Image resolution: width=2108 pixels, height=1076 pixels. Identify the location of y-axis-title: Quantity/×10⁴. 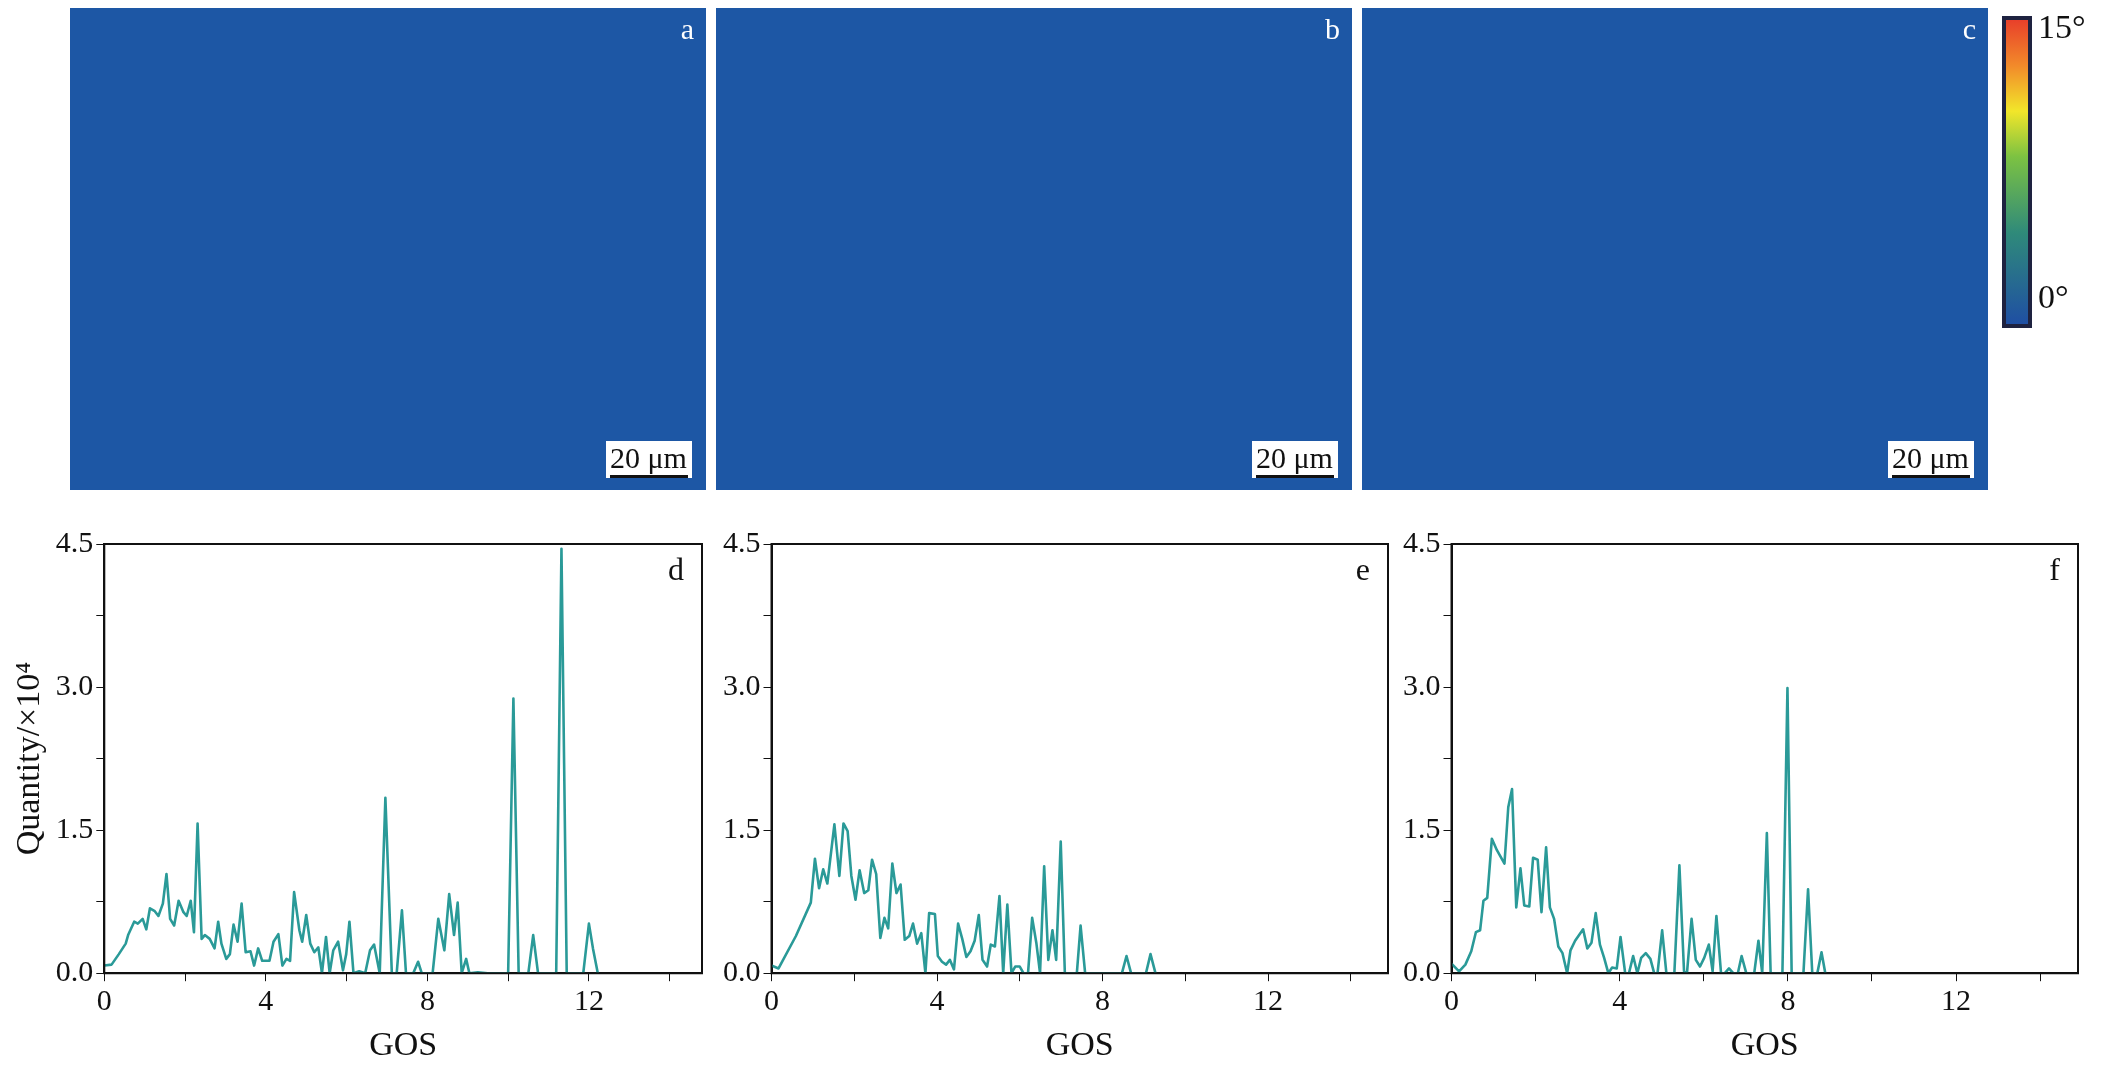
(28, 758).